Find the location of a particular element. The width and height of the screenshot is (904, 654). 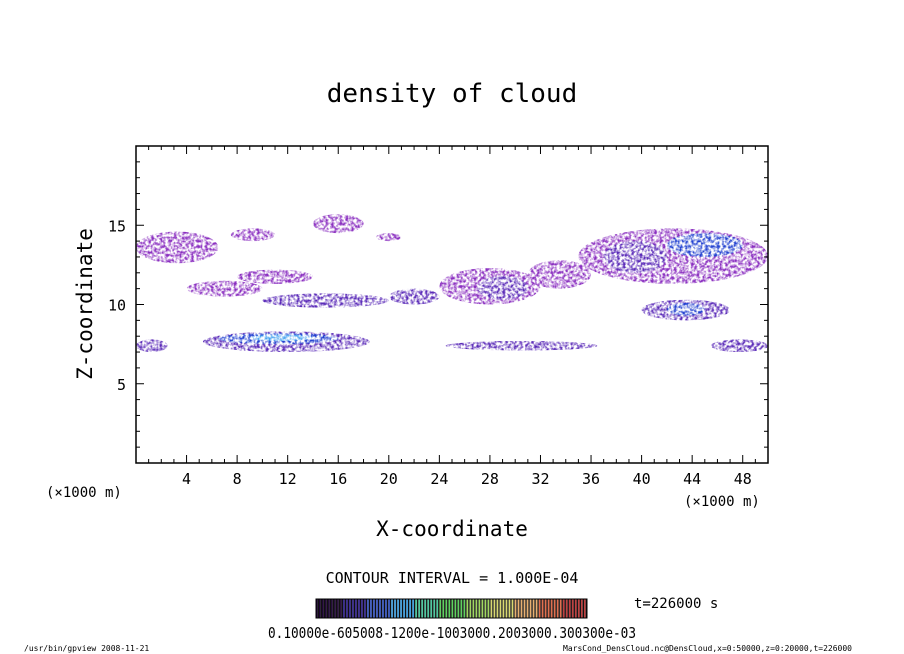

y-axis-label: Z-coordinate is located at coordinates (85, 304).